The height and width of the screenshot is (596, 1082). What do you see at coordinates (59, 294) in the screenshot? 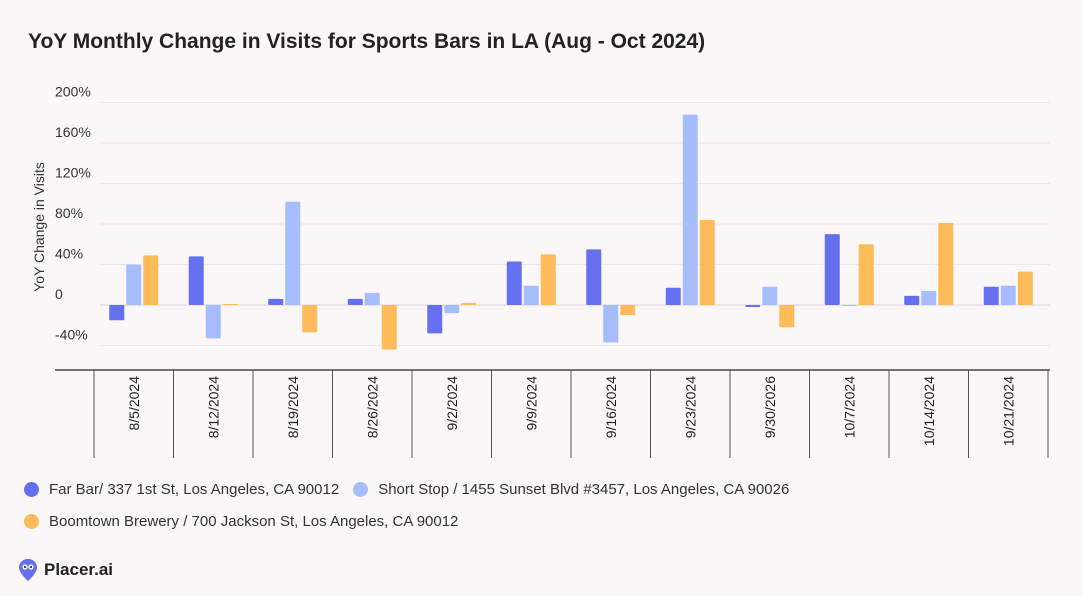
I see `y-tick-label: 0` at bounding box center [59, 294].